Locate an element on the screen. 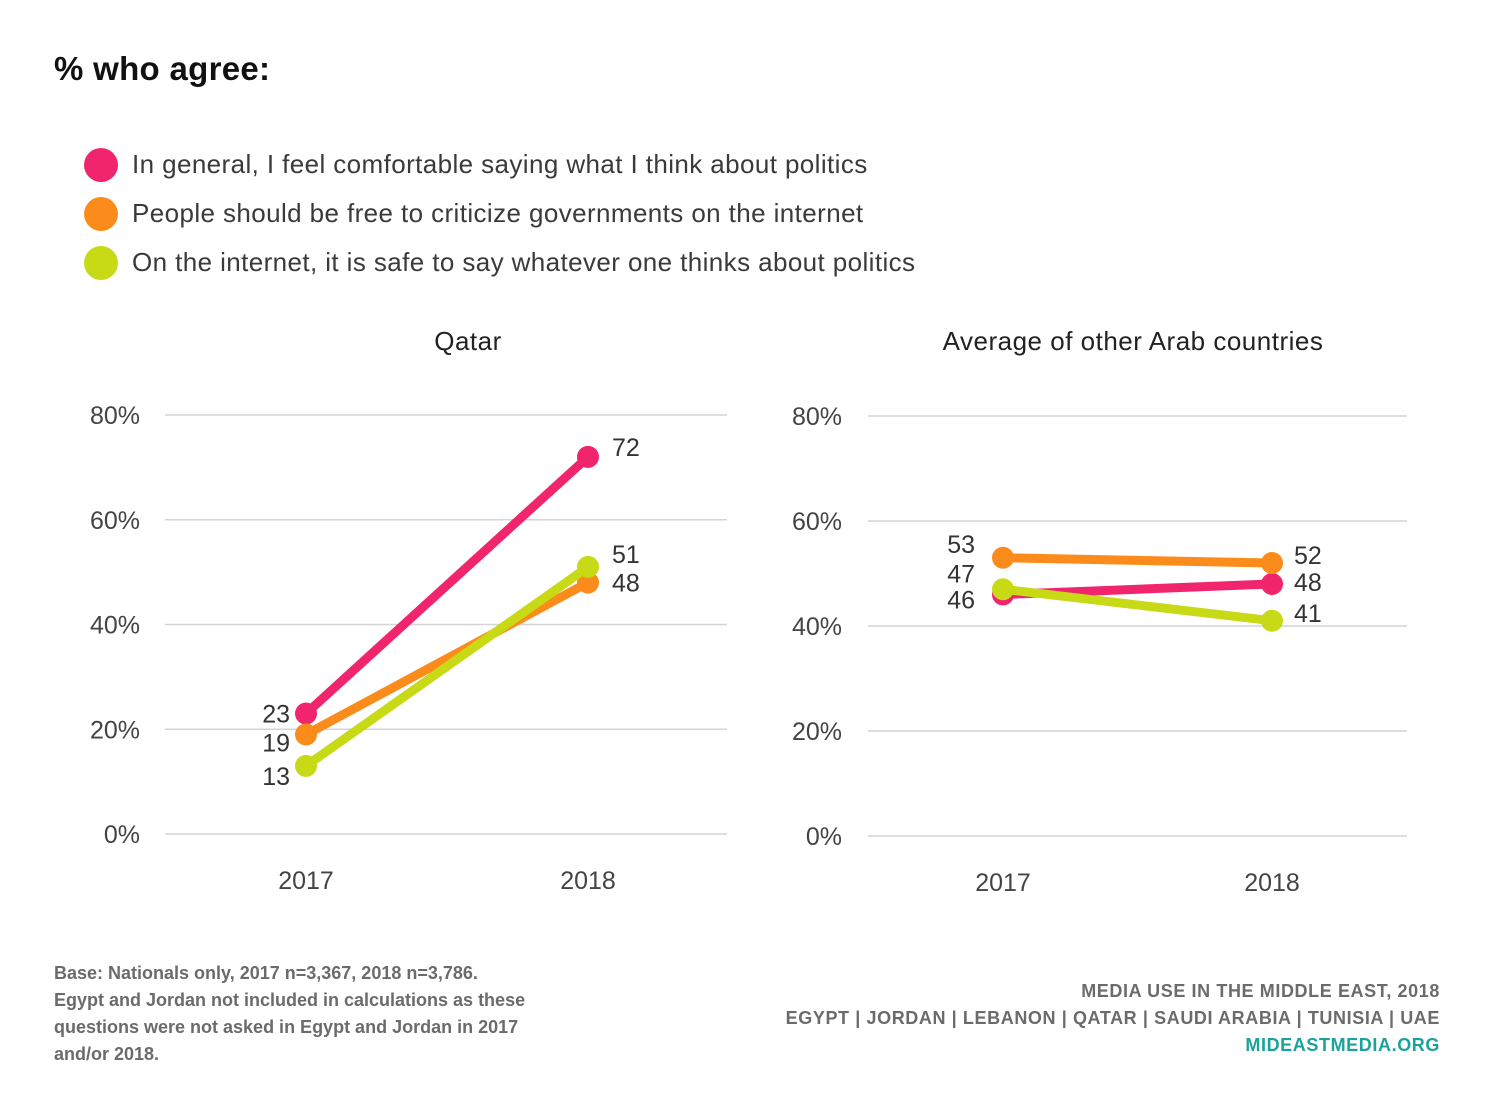  credits-title: MEDIA USE IN THE MIDDLE EAST, 2018 is located at coordinates (1260, 991).